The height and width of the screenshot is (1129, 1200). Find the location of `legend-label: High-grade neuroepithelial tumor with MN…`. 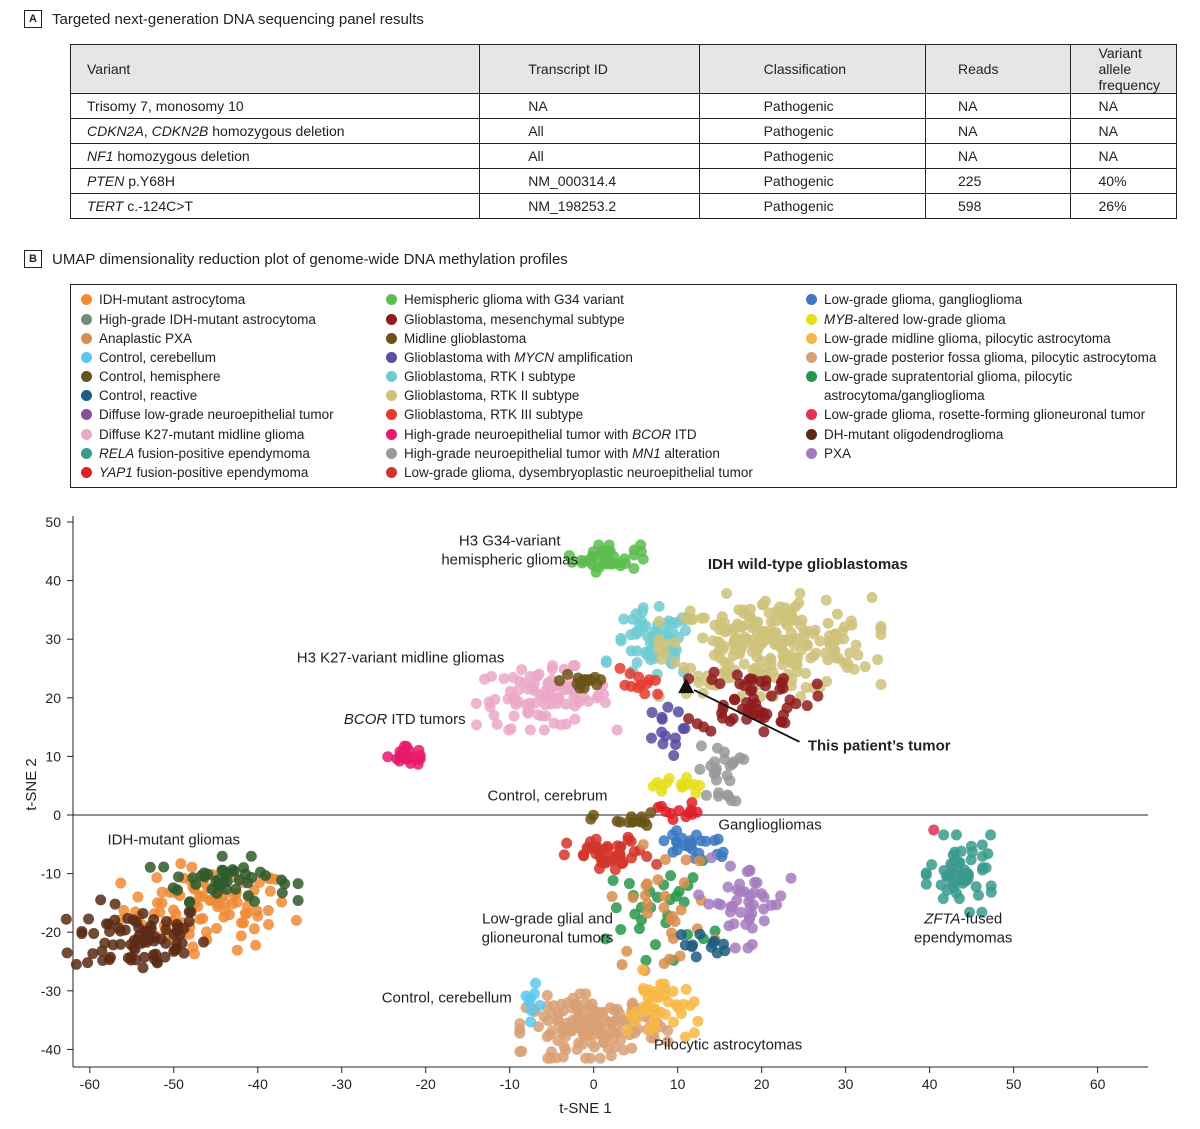

legend-label: High-grade neuroepithelial tumor with MN… is located at coordinates (584, 453).